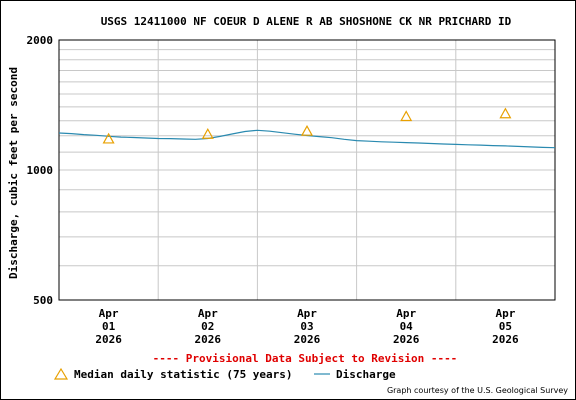 This screenshot has width=576, height=400. I want to click on x-tick-label: 02, so click(207, 326).